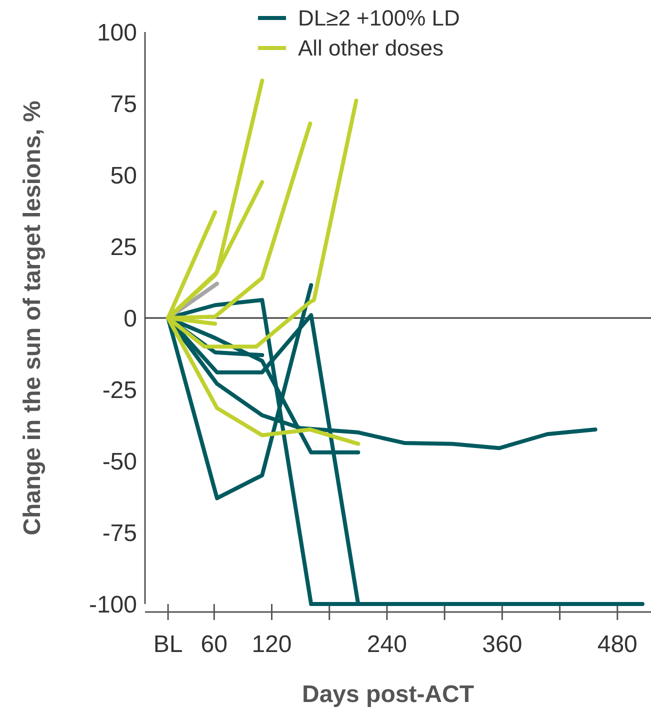 The height and width of the screenshot is (712, 651). What do you see at coordinates (379, 18) in the screenshot?
I see `legend-label: DL≥2 +100% LD` at bounding box center [379, 18].